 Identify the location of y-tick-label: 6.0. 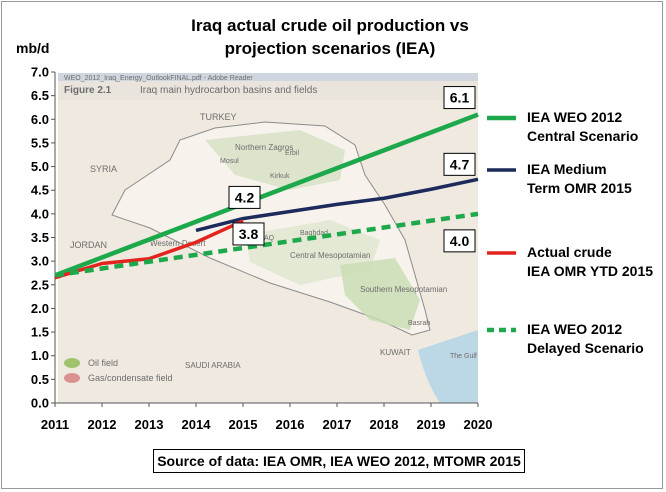
(40, 119).